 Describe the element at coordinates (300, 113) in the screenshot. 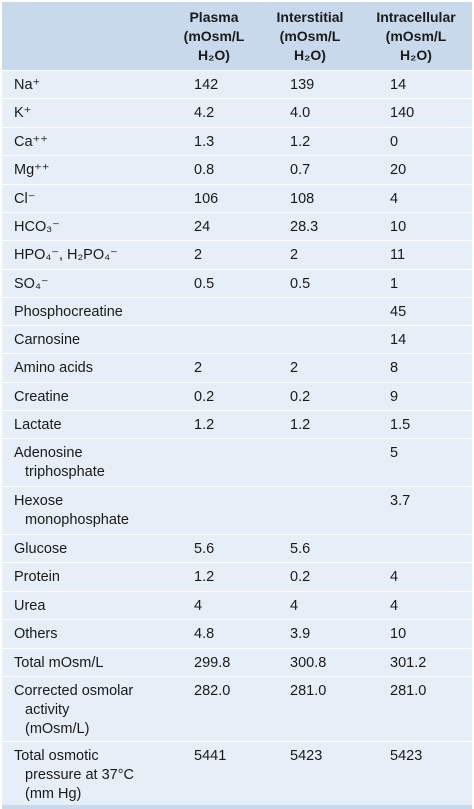

I see `cell-interstitial: 4.0` at that location.